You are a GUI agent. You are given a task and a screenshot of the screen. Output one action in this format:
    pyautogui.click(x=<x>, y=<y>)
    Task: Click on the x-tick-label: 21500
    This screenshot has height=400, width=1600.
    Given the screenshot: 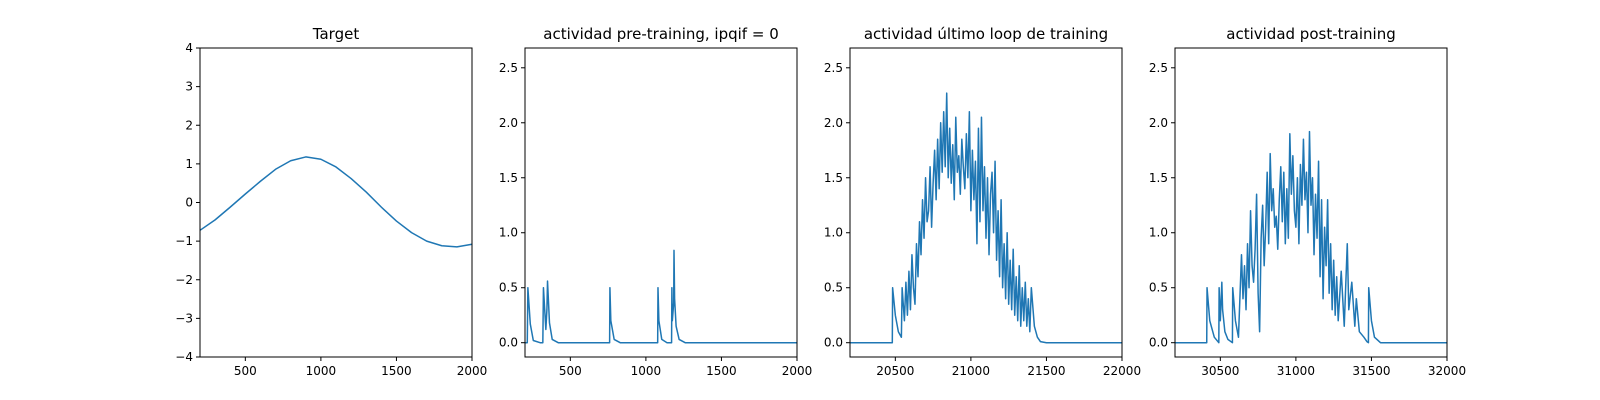 What is the action you would take?
    pyautogui.click(x=1046, y=371)
    